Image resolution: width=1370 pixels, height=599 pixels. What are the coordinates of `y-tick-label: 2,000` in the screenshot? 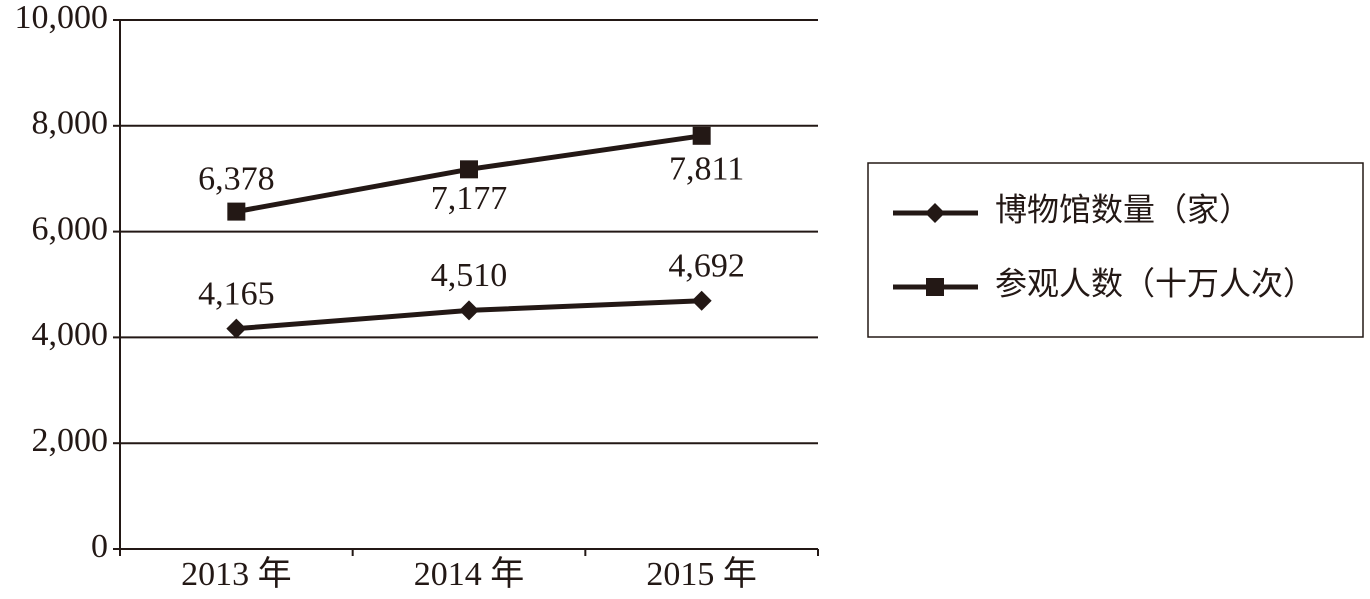 It's located at (70, 440).